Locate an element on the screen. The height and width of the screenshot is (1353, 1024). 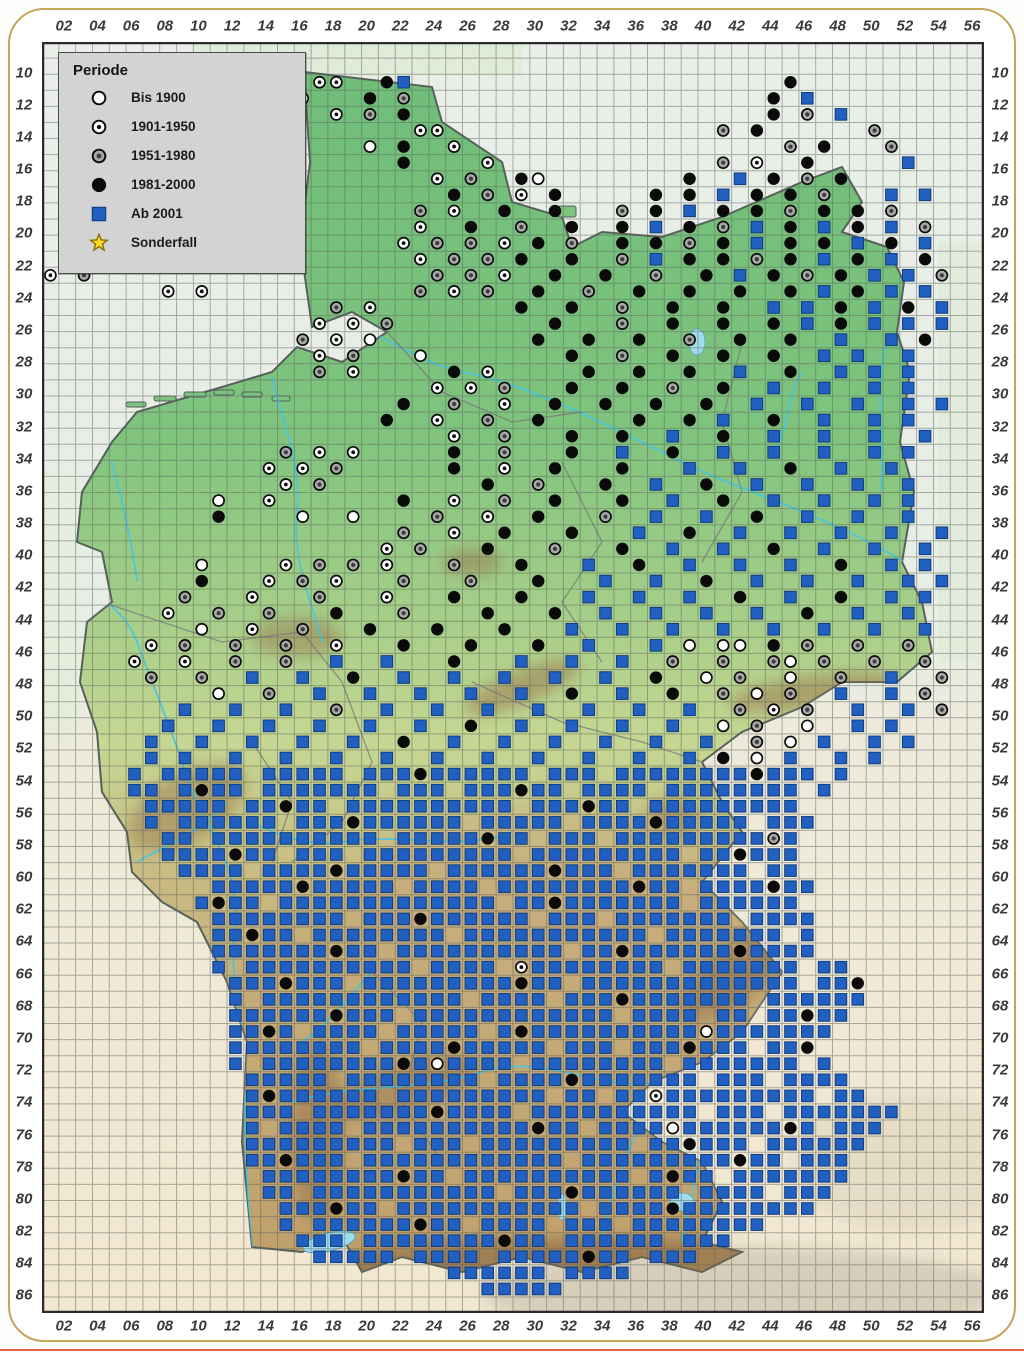
axis-tick-label: 40 is located at coordinates (24, 555).